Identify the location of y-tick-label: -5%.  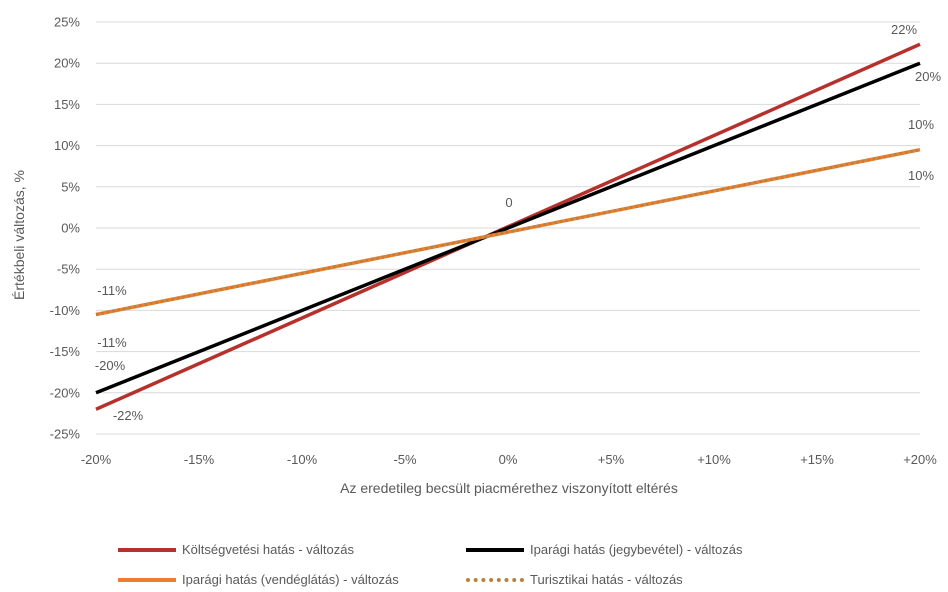
(69, 269).